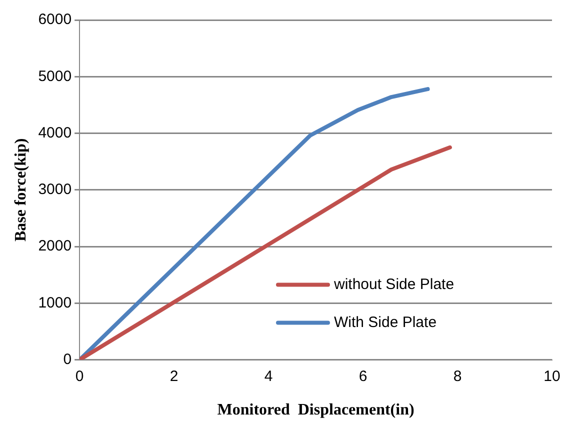  I want to click on y-tick-label: 5000, so click(55, 76).